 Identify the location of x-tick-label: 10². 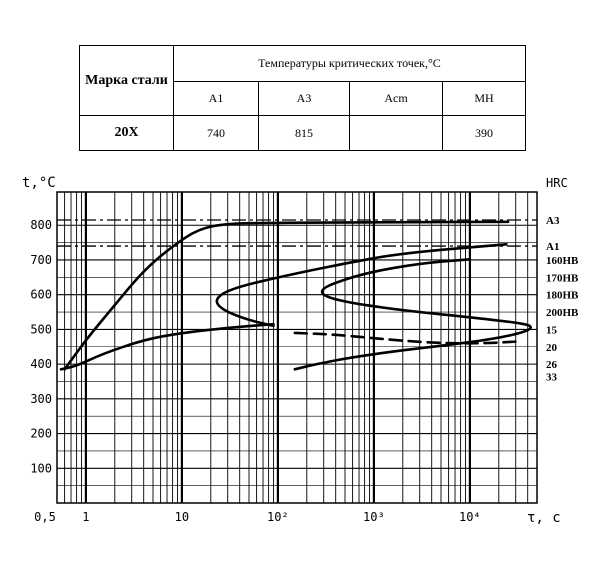
(278, 517).